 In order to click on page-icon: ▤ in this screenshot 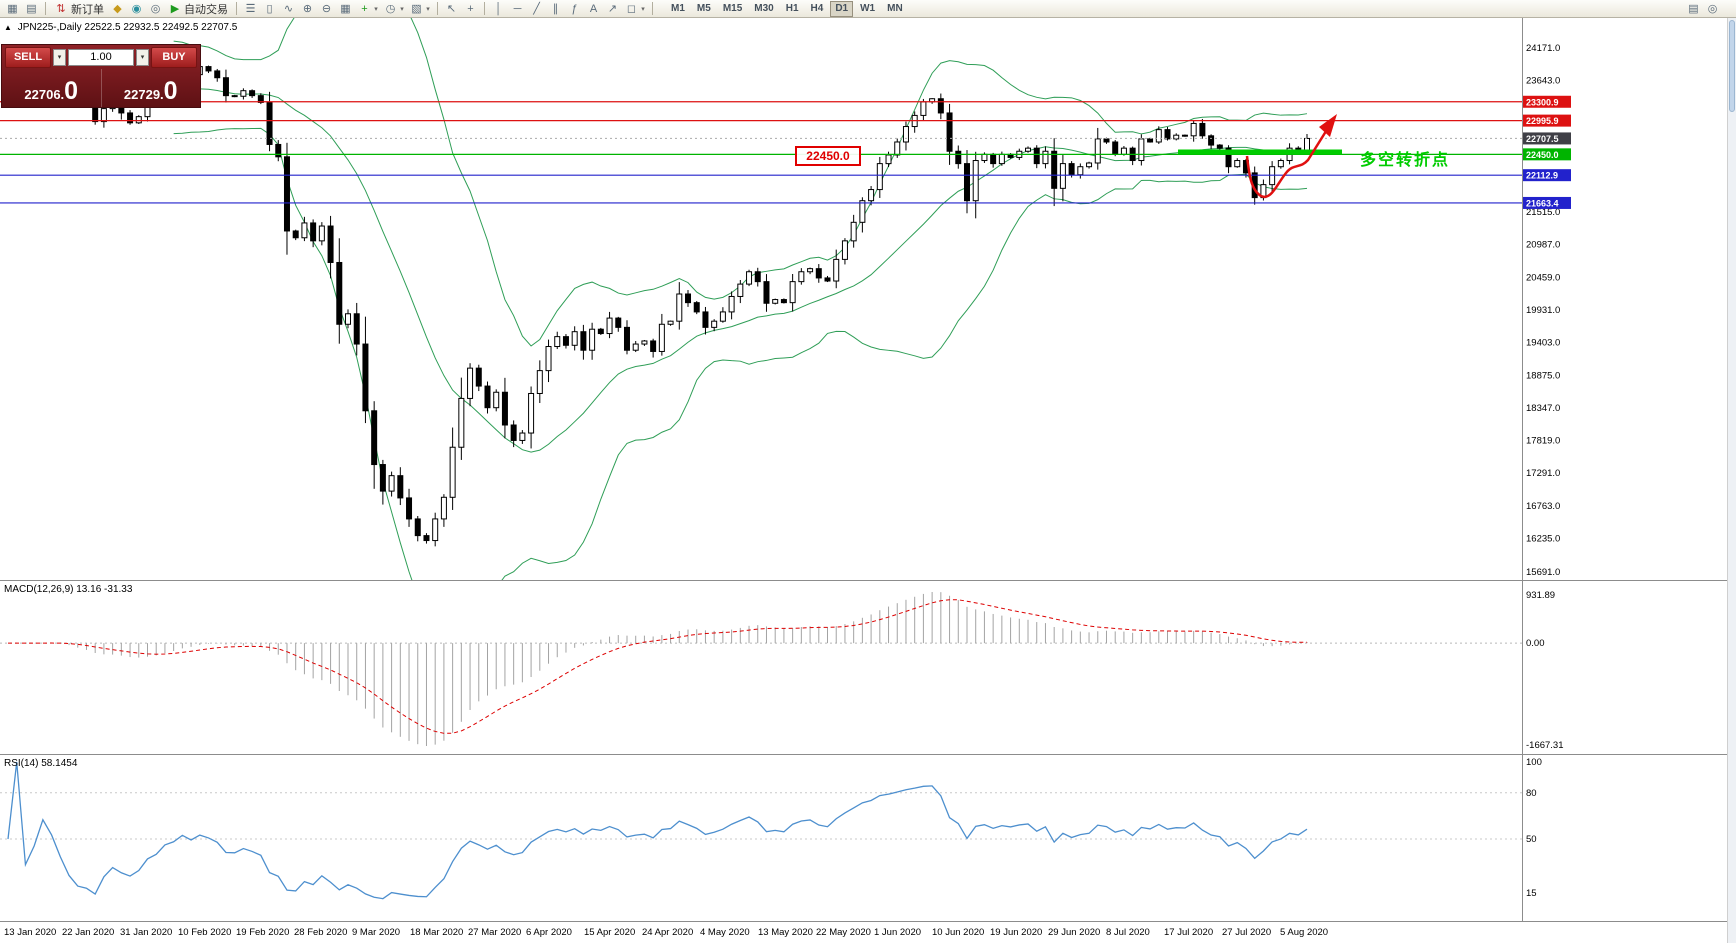, I will do `click(1693, 9)`.